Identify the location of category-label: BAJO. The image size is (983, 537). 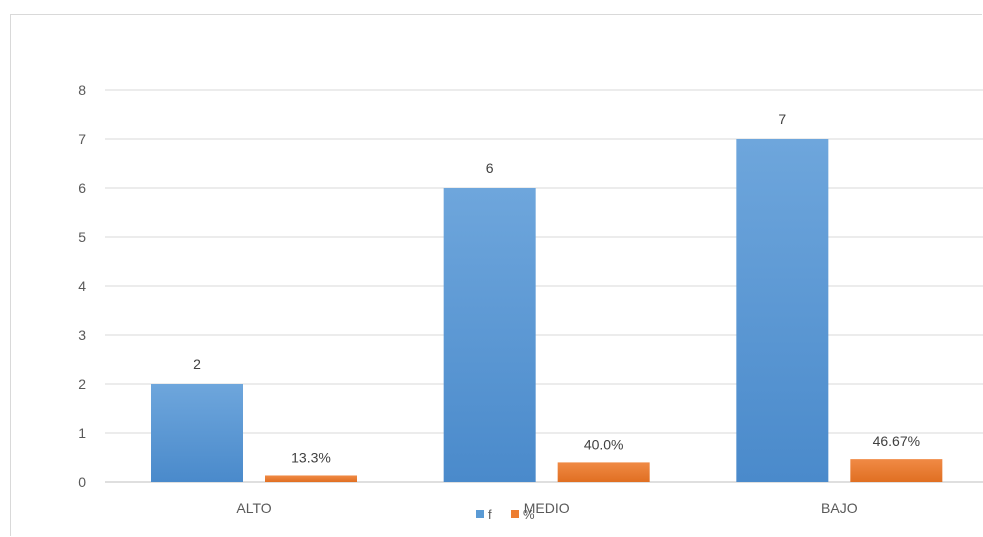
(839, 508).